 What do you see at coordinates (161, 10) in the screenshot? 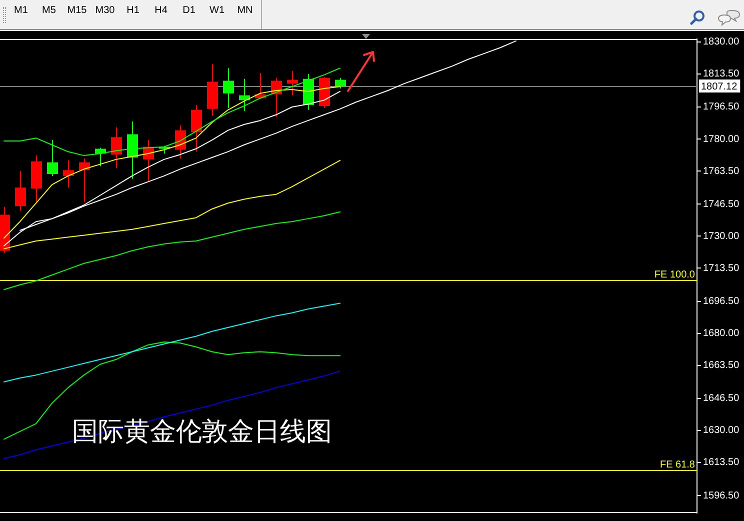
I see `text: H4` at bounding box center [161, 10].